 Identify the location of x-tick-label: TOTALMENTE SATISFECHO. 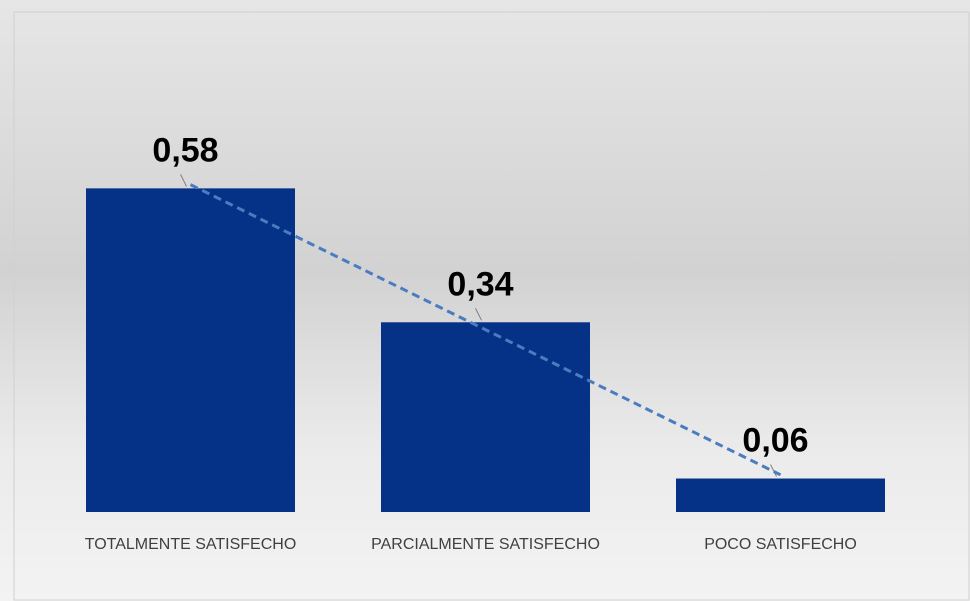
(191, 544).